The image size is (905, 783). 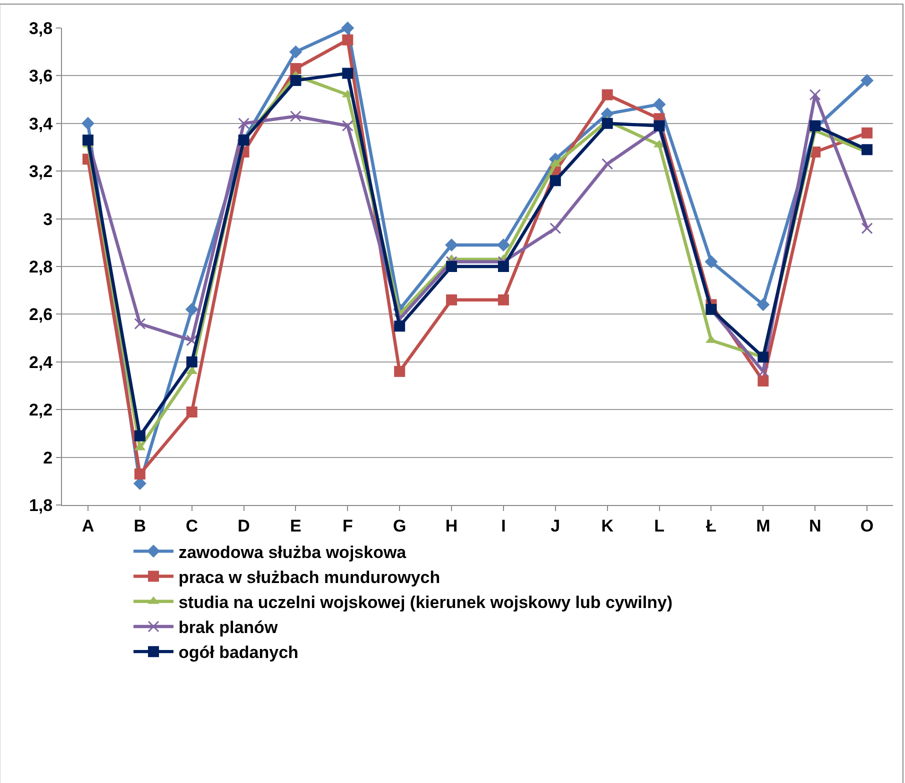 I want to click on y-tick-label: 2,8, so click(x=40, y=266).